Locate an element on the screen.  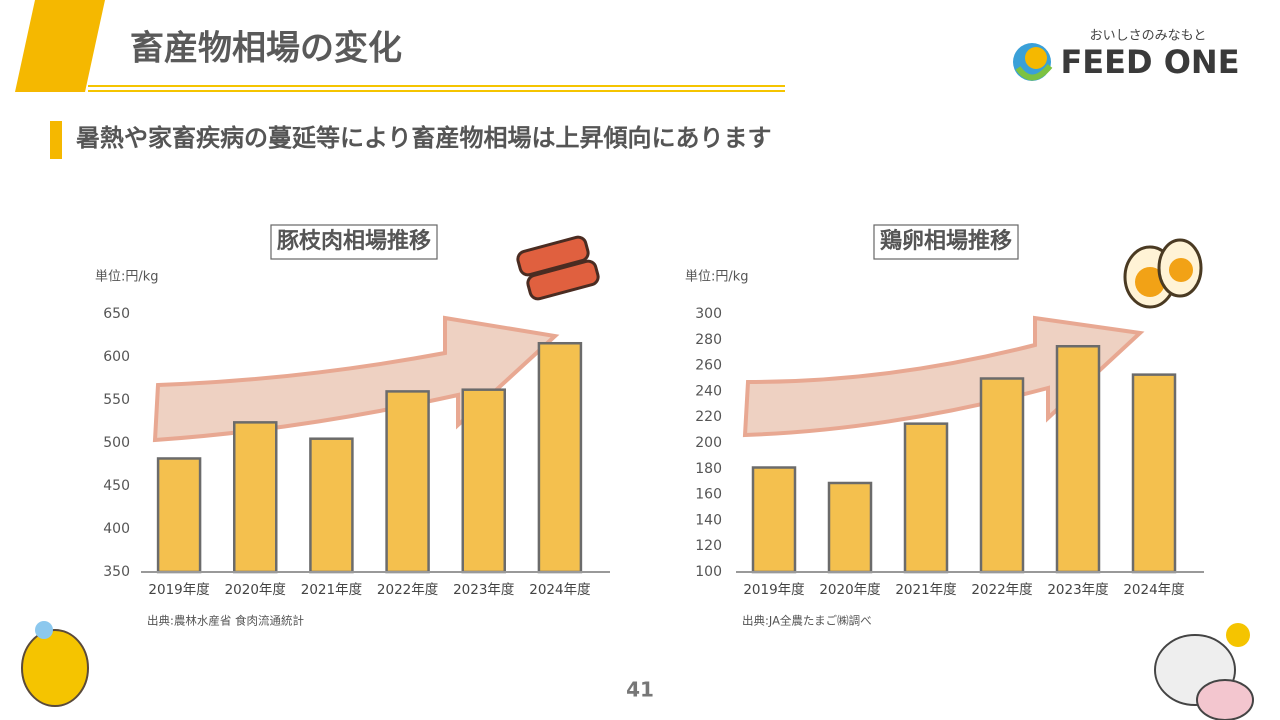
y-tick-label: 400 is located at coordinates (116, 529).